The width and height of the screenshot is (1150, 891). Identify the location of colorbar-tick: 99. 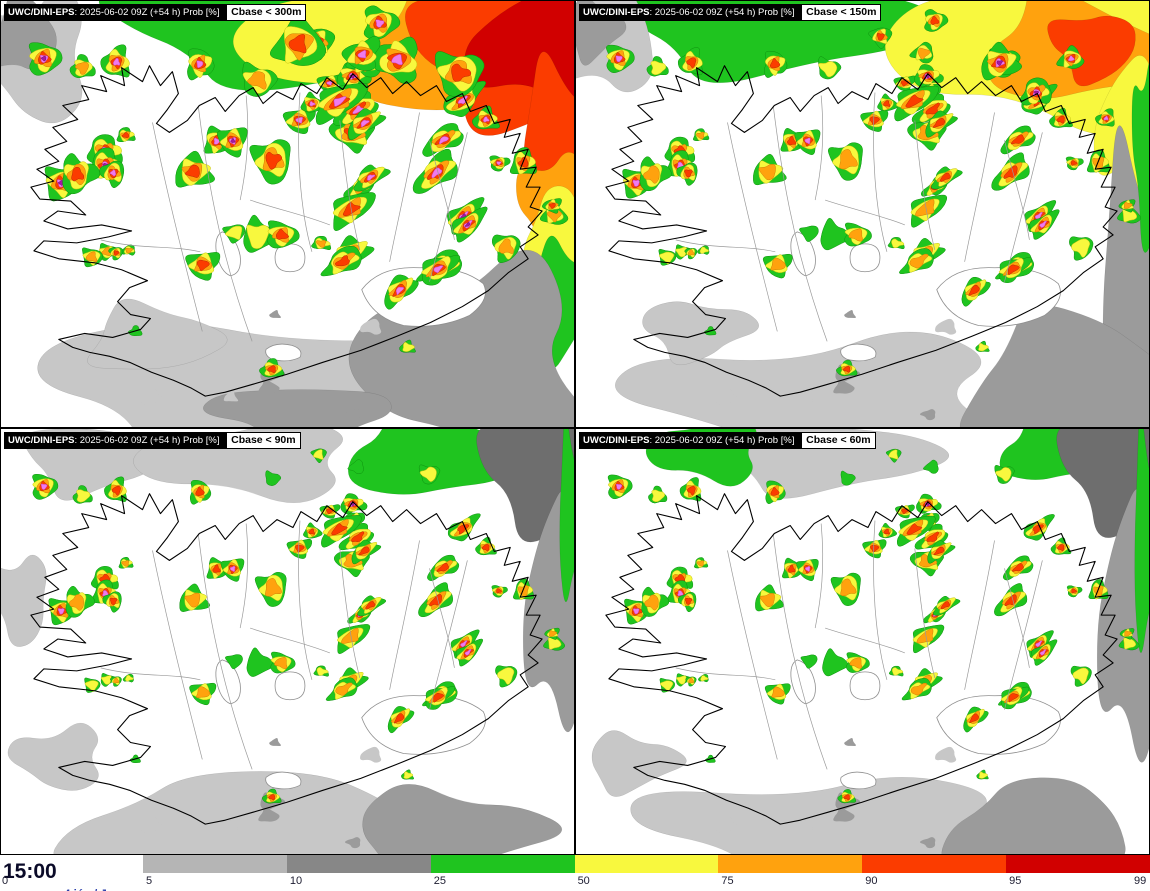
(1140, 881).